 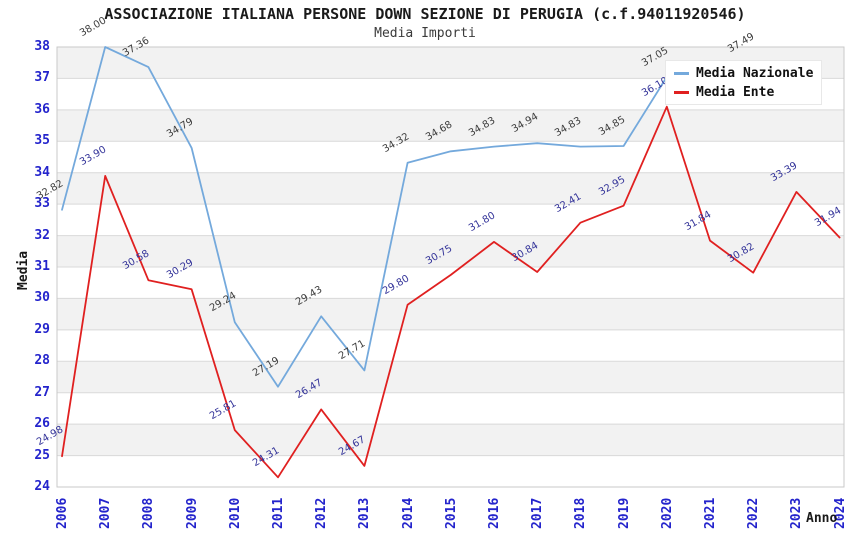 I want to click on x-axis-title: Anno, so click(x=822, y=518).